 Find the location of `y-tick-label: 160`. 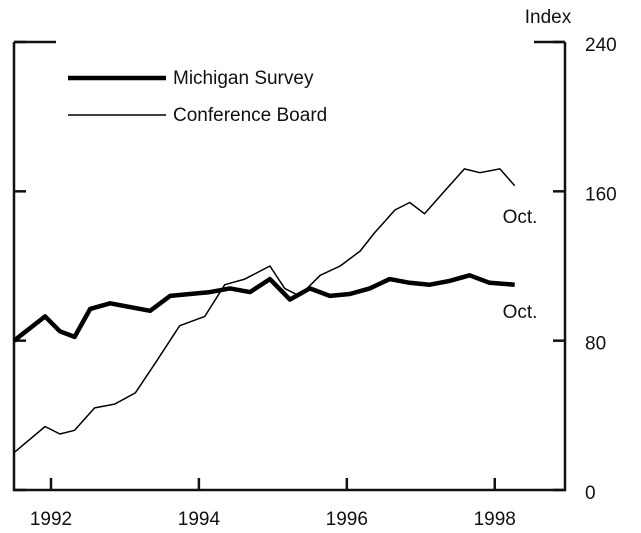

y-tick-label: 160 is located at coordinates (601, 194).